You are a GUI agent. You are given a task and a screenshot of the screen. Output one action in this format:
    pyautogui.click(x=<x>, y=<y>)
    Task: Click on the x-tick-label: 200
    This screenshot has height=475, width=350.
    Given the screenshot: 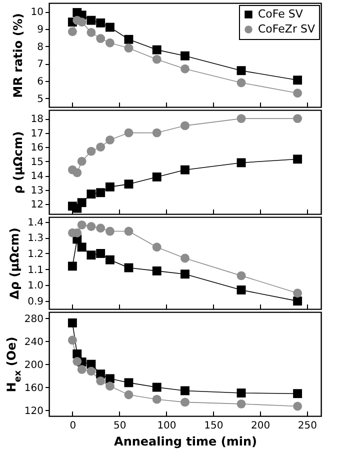 What is the action you would take?
    pyautogui.click(x=260, y=426)
    